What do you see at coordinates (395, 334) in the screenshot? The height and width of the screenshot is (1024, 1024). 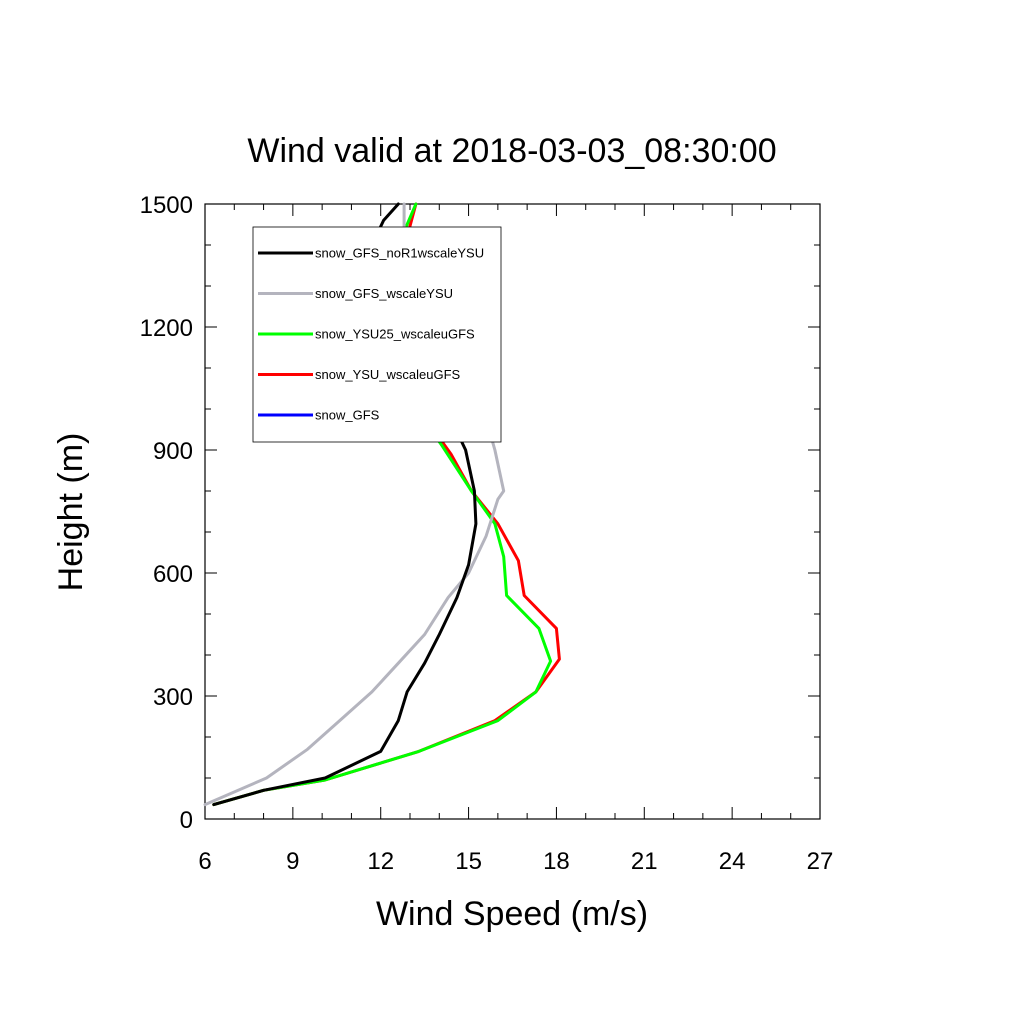 I see `legend-label: snow_YSU25_wscaleuGFS` at bounding box center [395, 334].